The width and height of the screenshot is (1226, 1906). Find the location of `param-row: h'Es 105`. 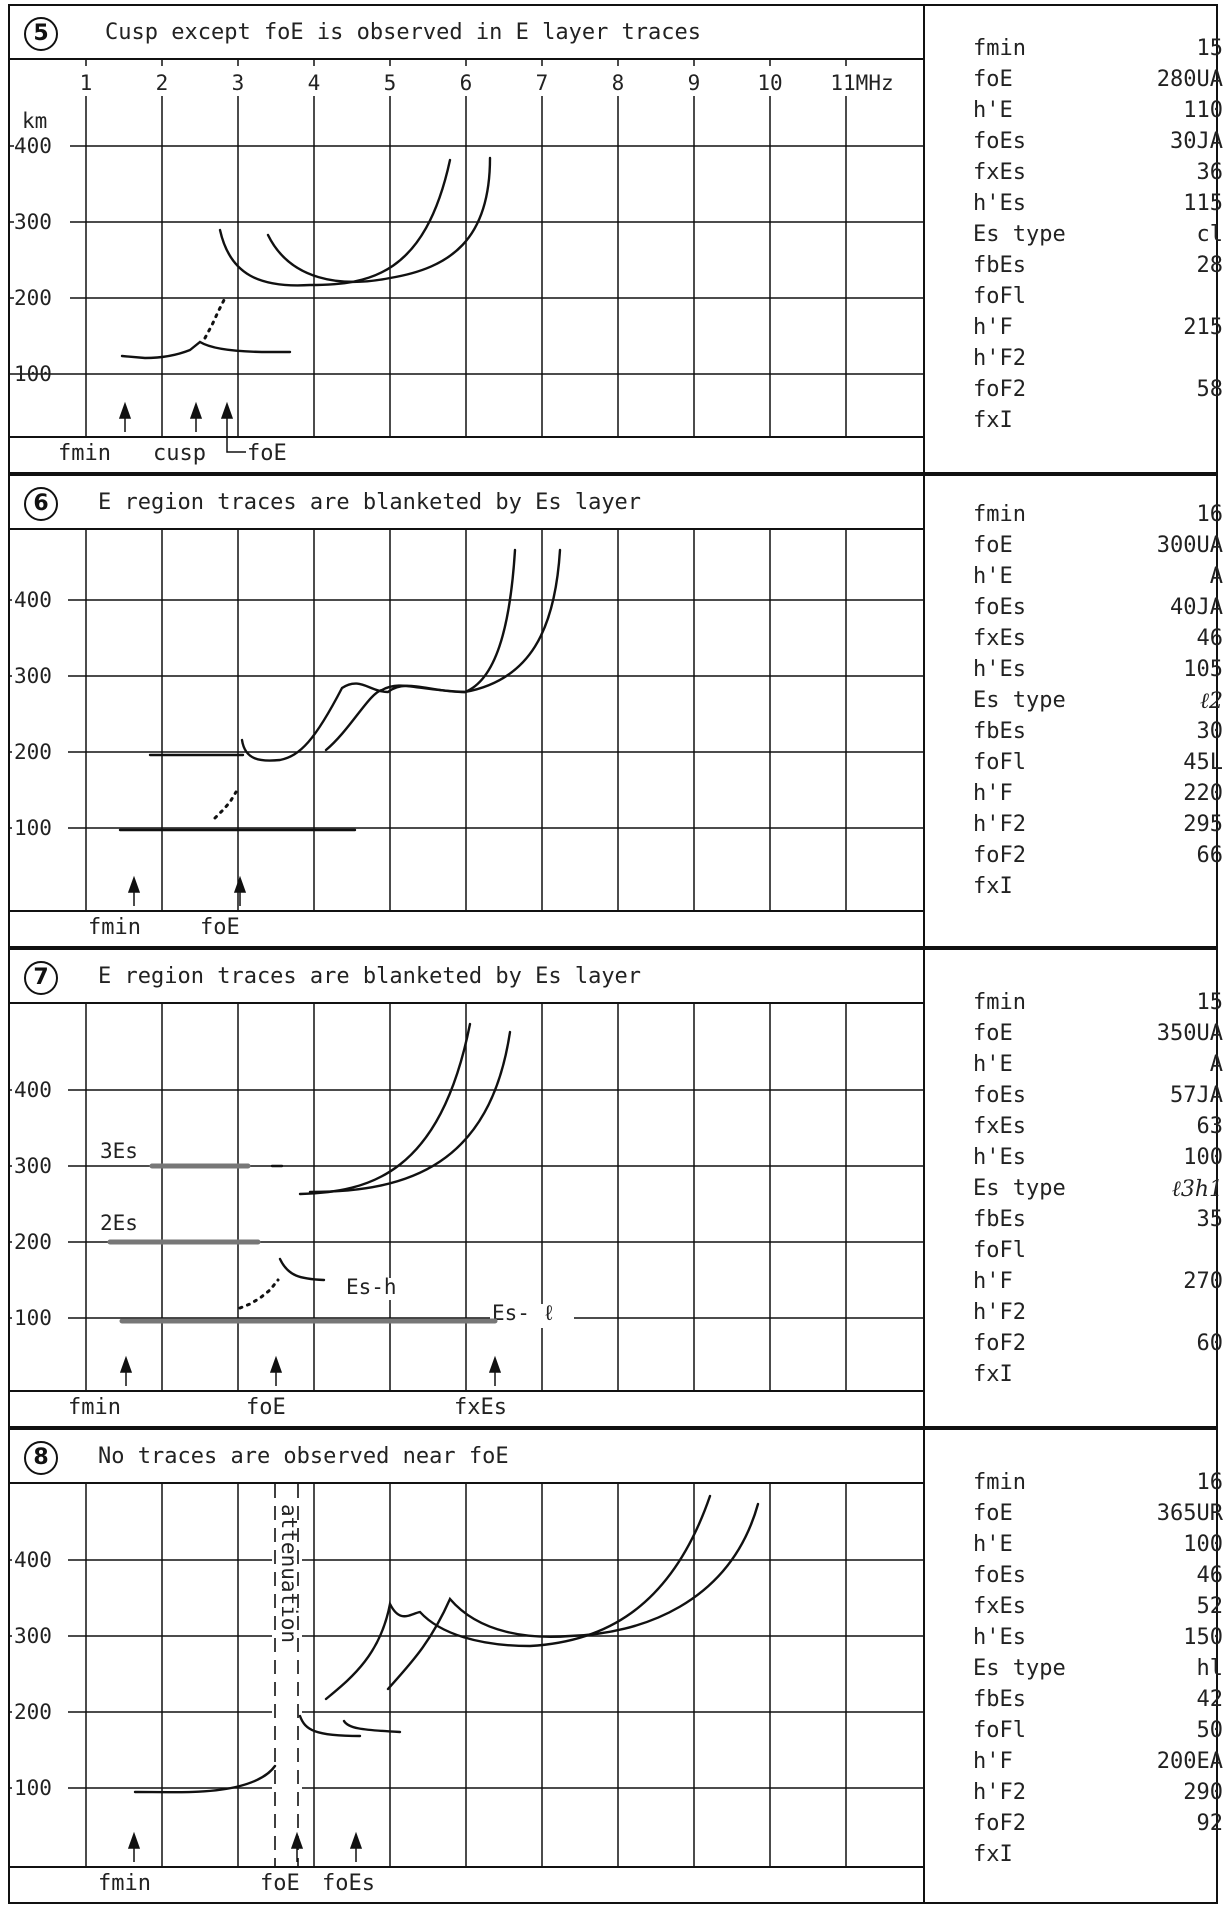

param-row: h'Es 105 is located at coordinates (1098, 672).